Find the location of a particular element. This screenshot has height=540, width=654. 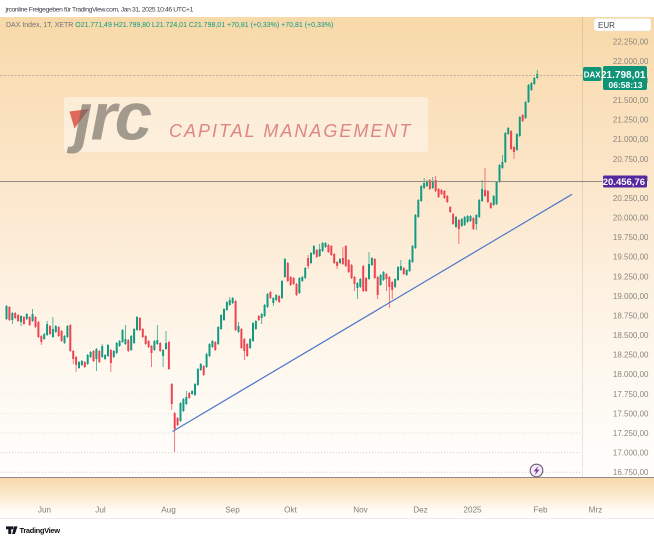

svg-text: Dez is located at coordinates (420, 510).